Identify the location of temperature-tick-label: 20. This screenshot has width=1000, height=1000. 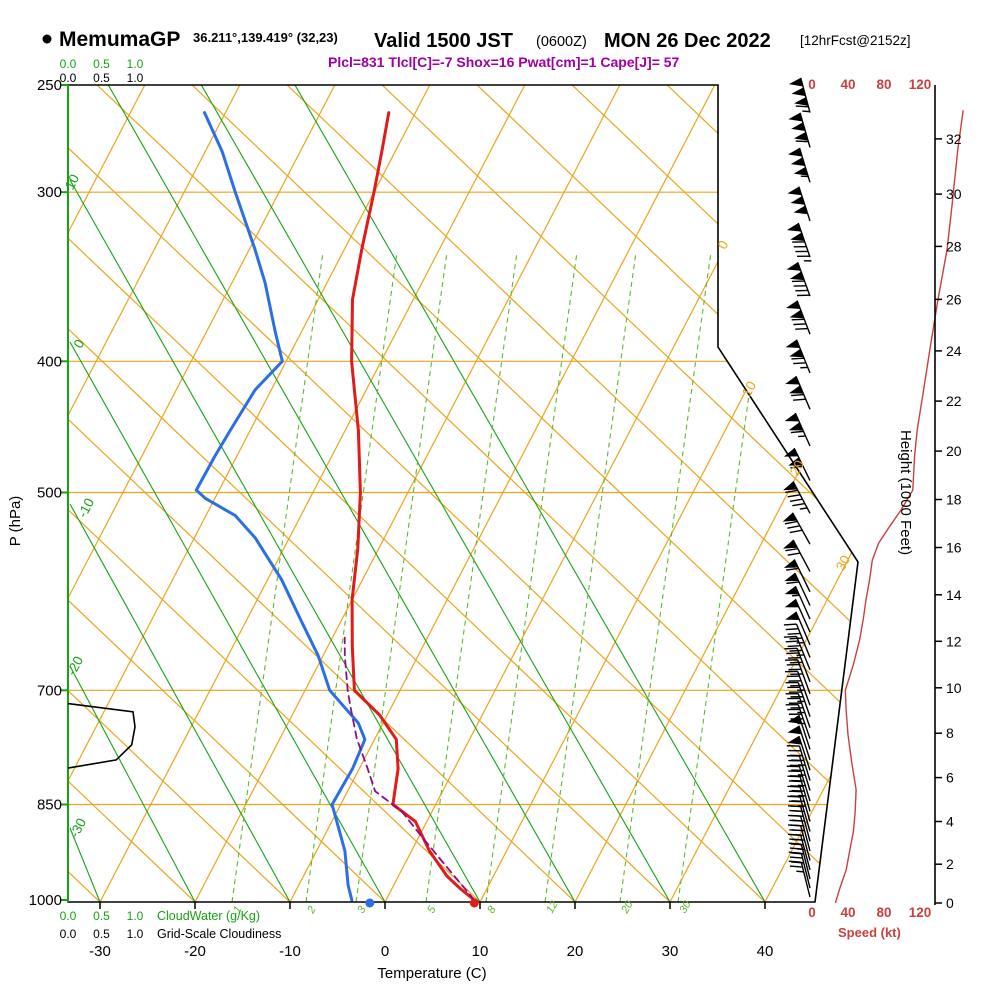
(575, 951).